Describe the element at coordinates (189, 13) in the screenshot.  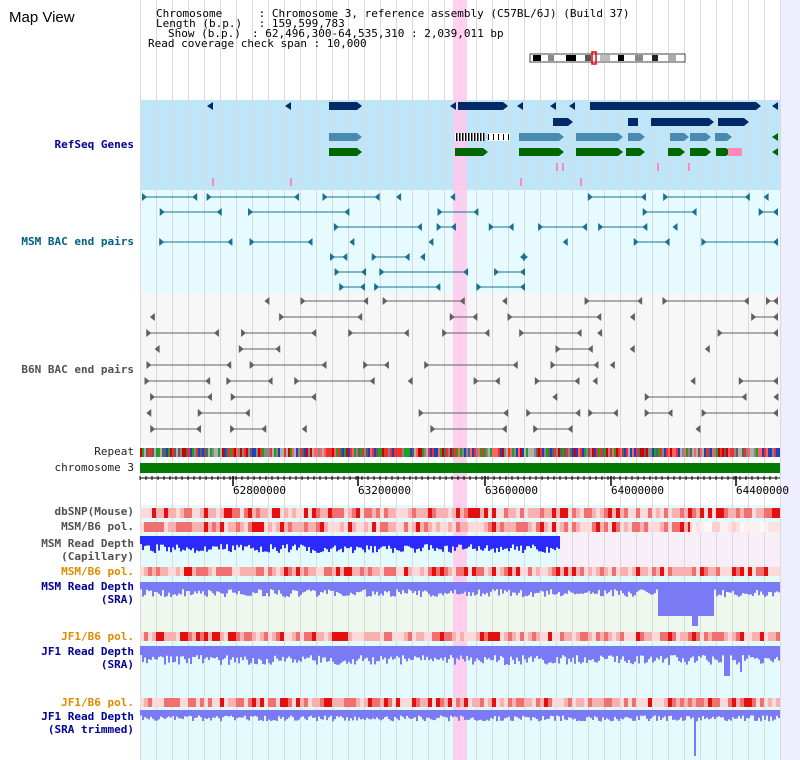
I see `chromosome-key: Chromosome` at that location.